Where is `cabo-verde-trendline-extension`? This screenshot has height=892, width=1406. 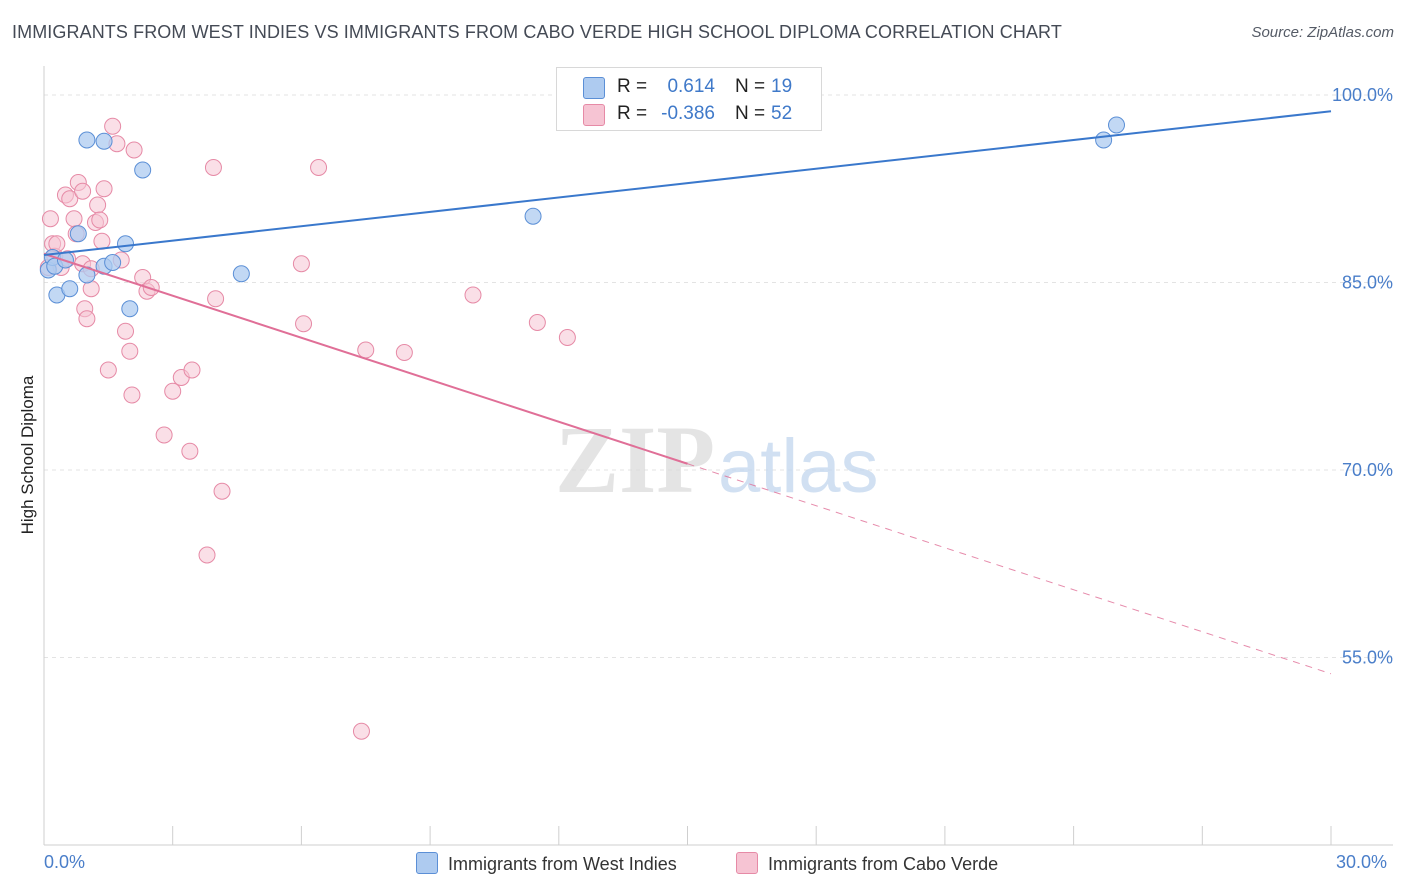
cabo-verde-trendline-extension is located at coordinates (1009, 569).